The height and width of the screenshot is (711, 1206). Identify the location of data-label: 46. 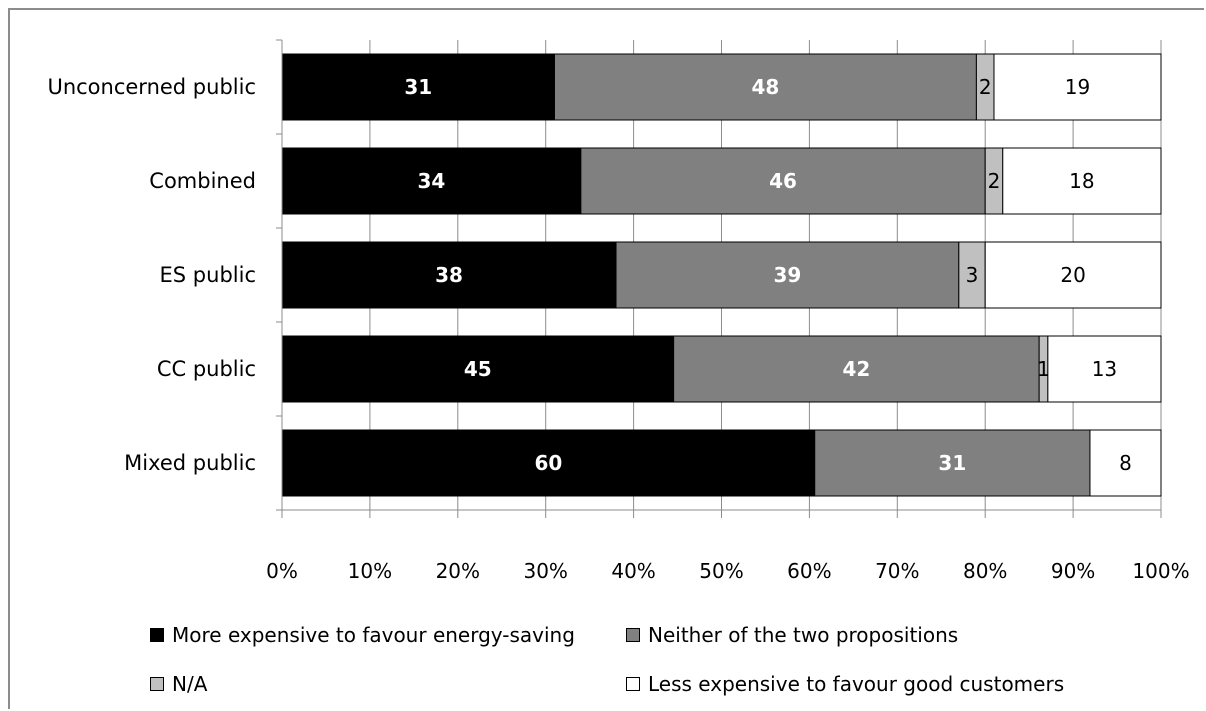
(783, 181).